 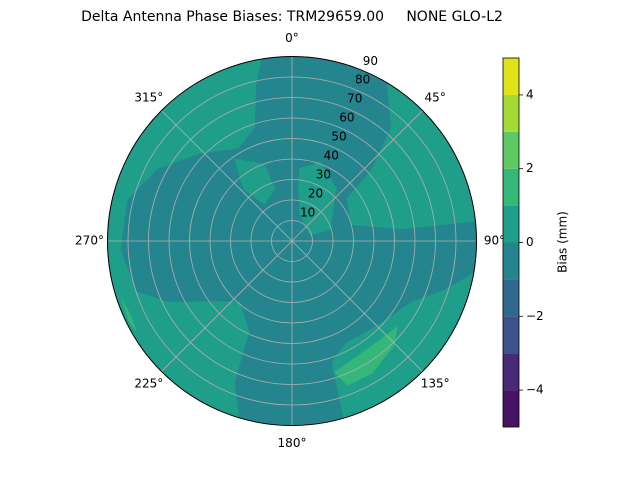 What do you see at coordinates (563, 242) in the screenshot?
I see `colorbar-label: Bias (mm)` at bounding box center [563, 242].